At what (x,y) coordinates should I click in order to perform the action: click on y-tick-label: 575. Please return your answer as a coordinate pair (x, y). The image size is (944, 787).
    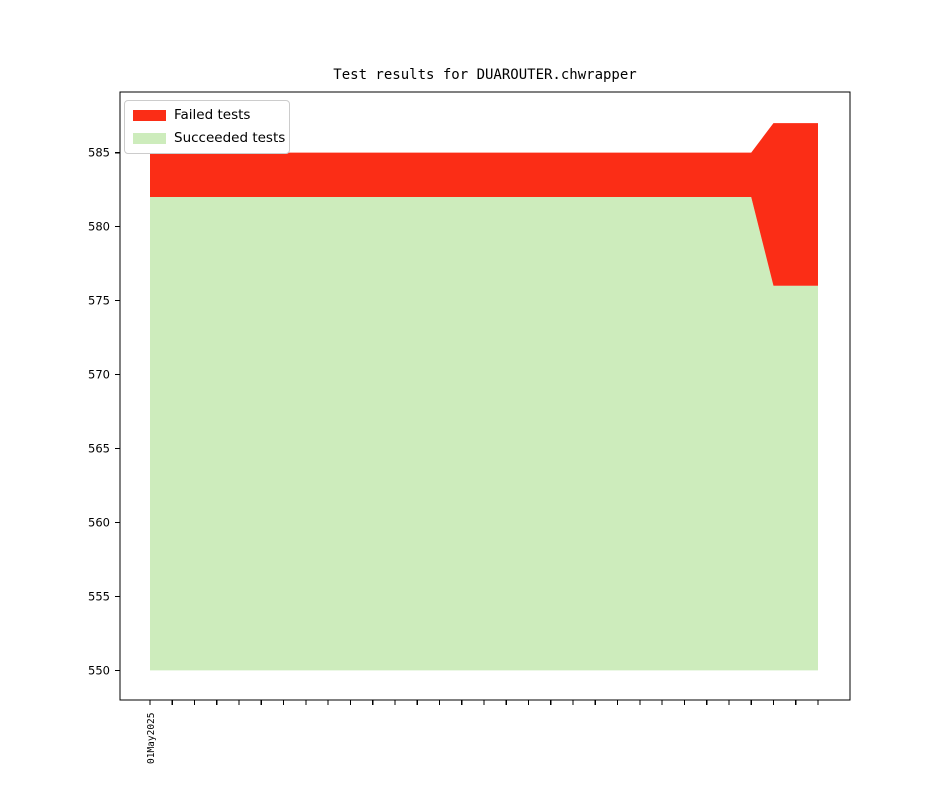
    Looking at the image, I should click on (99, 301).